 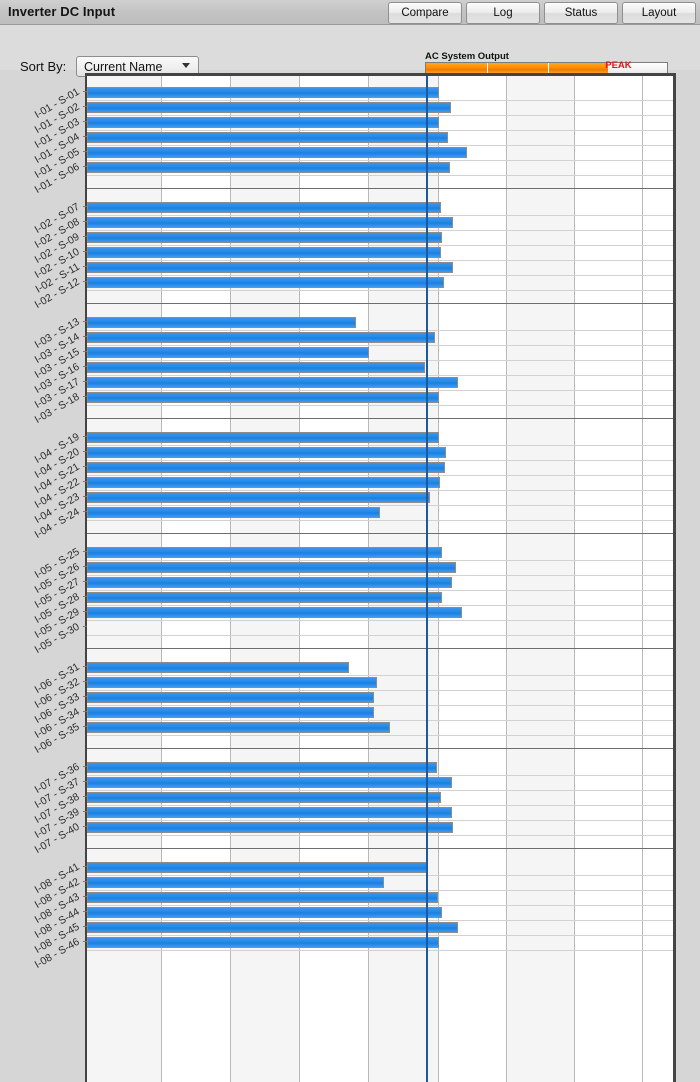 What do you see at coordinates (425, 13) in the screenshot?
I see `compare-button: Compare` at bounding box center [425, 13].